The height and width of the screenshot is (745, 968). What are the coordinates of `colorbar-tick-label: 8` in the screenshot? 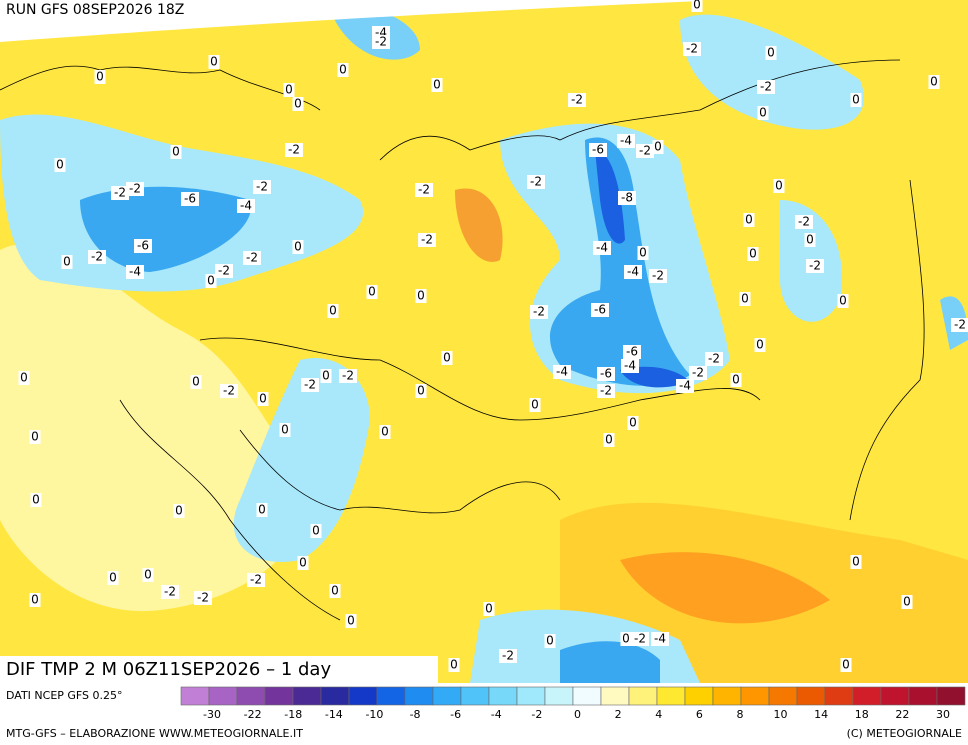 It's located at (739, 714).